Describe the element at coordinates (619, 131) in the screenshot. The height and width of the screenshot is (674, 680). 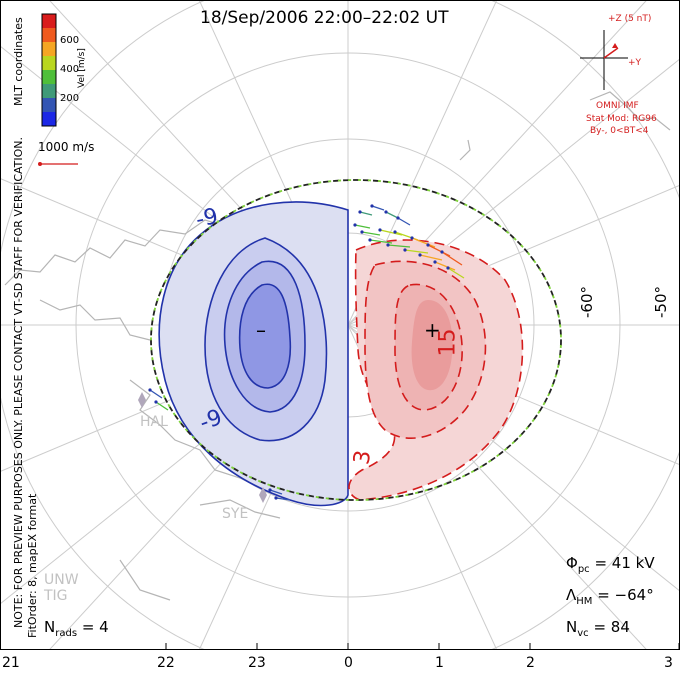
I see `imf-condition-label: By-, 0<BT<4` at that location.